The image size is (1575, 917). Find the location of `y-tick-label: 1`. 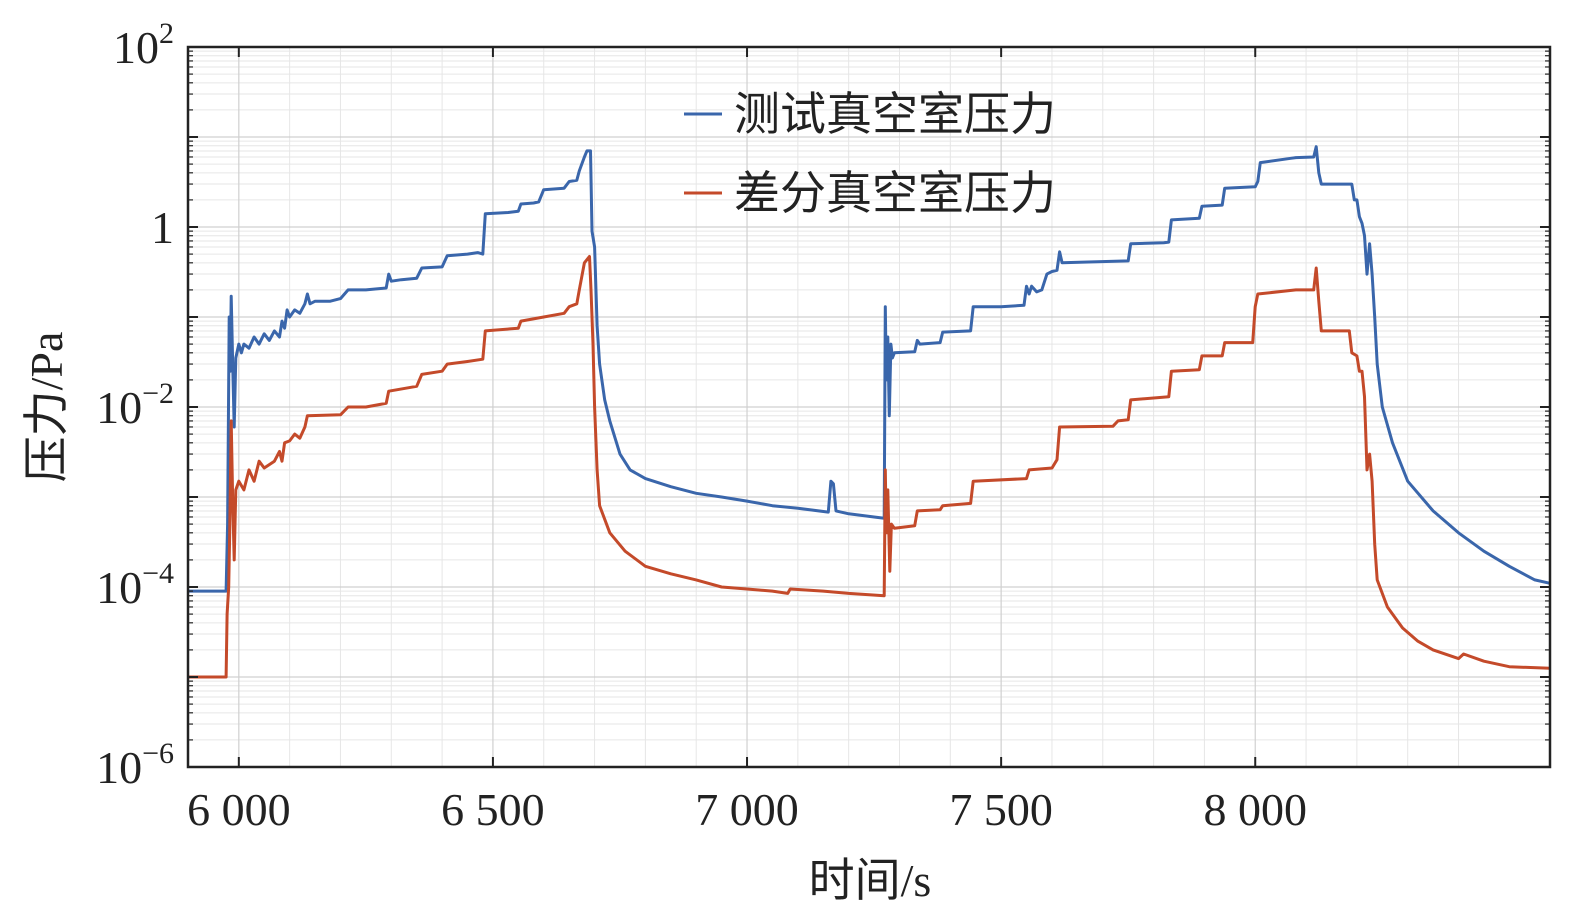

y-tick-label: 1 is located at coordinates (162, 227).